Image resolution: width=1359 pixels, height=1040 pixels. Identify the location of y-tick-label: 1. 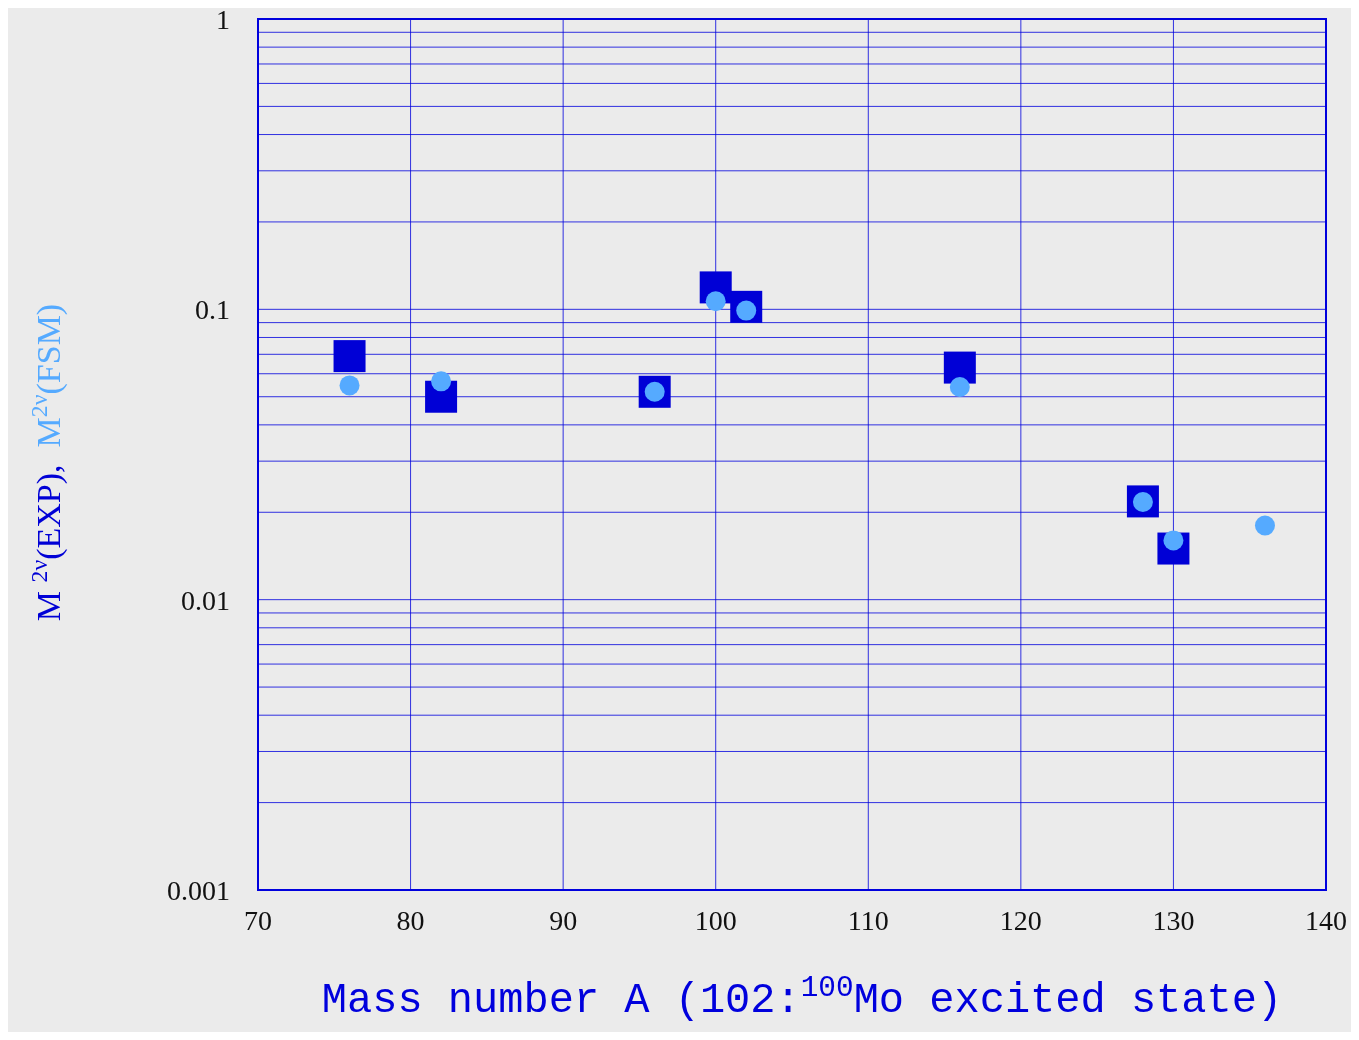
(223, 19).